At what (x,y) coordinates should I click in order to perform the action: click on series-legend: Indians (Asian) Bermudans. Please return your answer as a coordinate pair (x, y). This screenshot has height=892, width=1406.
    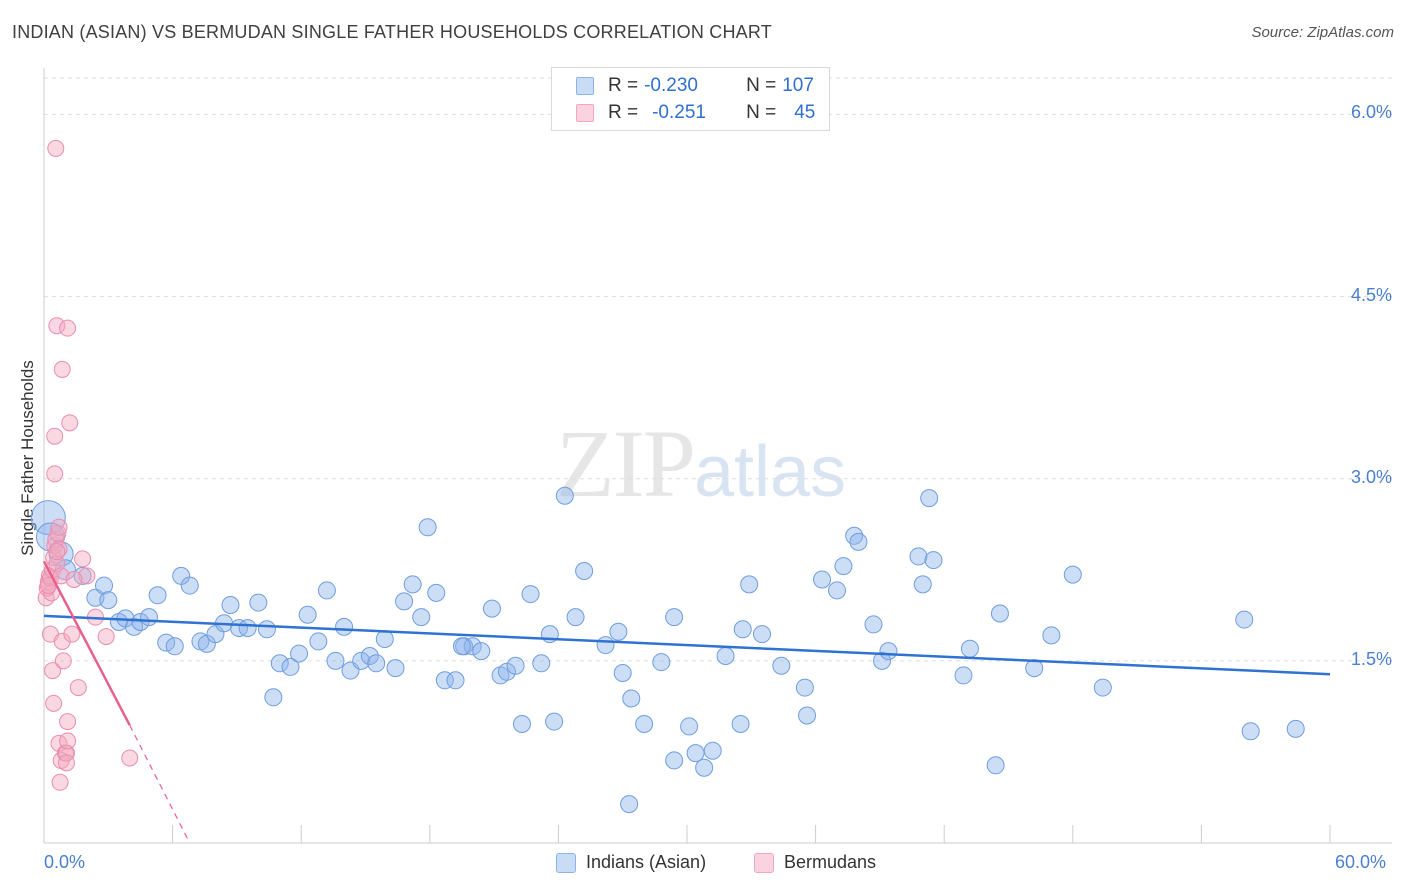
    Looking at the image, I should click on (703, 864).